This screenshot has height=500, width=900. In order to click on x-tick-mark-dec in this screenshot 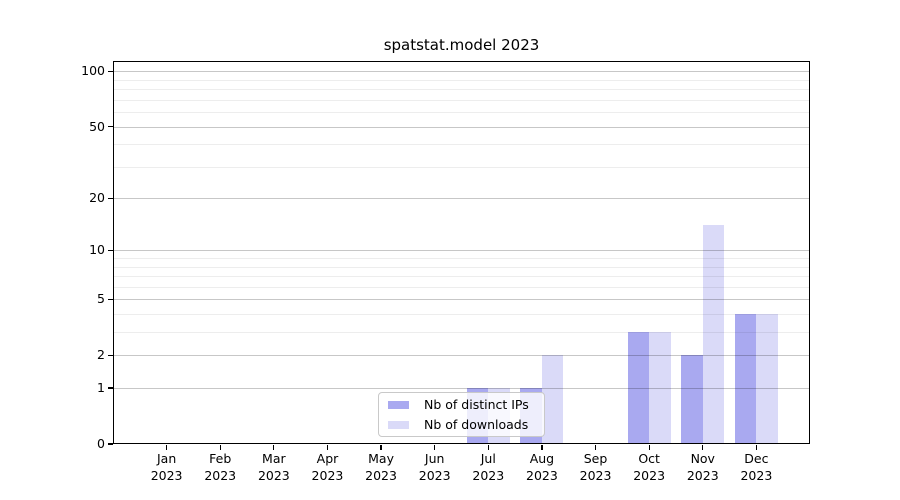, I will do `click(756, 447)`.